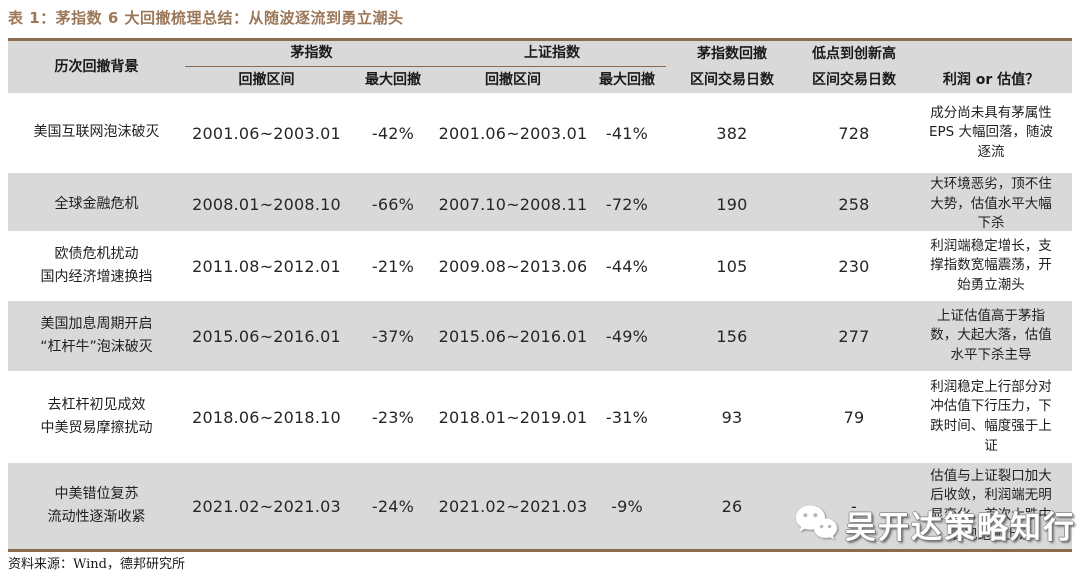  Describe the element at coordinates (513, 336) in the screenshot. I see `cell-shanghai-range: 2015.06~2016.01` at that location.